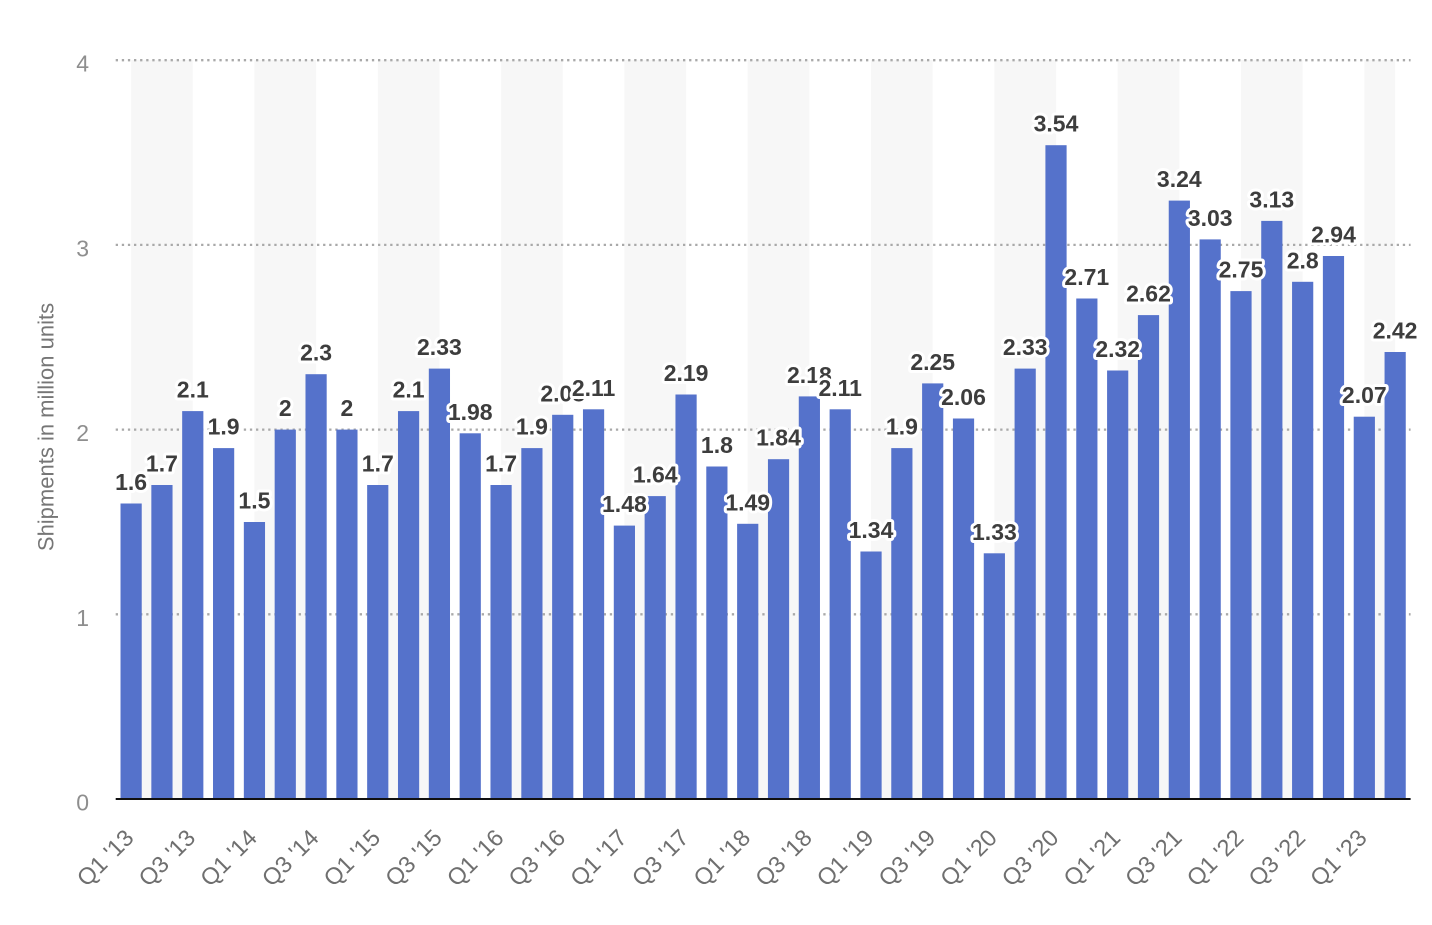  I want to click on svg-text: 2.07, so click(1364, 395).